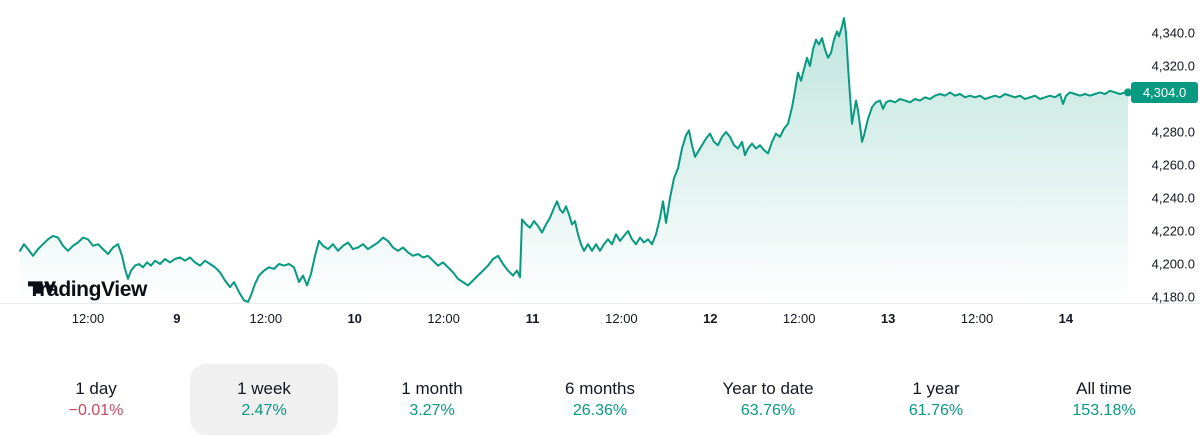 This screenshot has width=1200, height=440. I want to click on y-axis-label: 4,340.0, so click(1173, 33).